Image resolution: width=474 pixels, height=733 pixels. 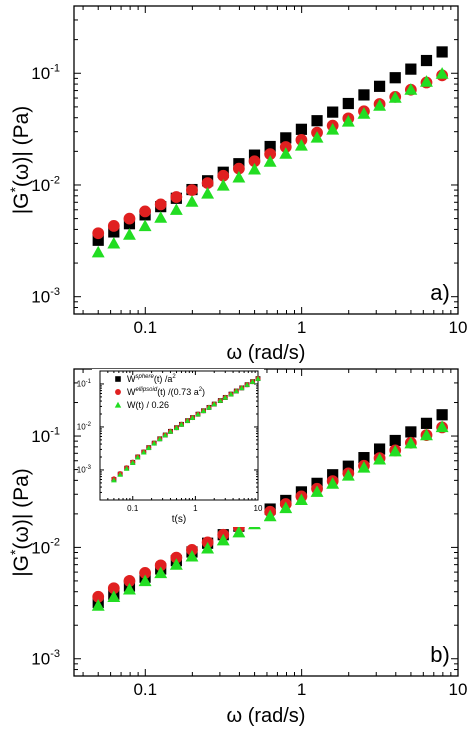 I want to click on y-tick-label: 10⁻², so click(x=45, y=547).